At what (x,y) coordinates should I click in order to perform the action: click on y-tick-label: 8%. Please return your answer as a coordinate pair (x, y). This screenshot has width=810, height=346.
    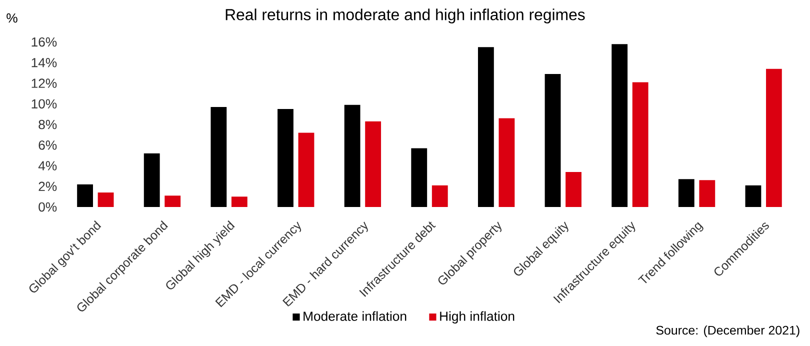
    Looking at the image, I should click on (47, 125).